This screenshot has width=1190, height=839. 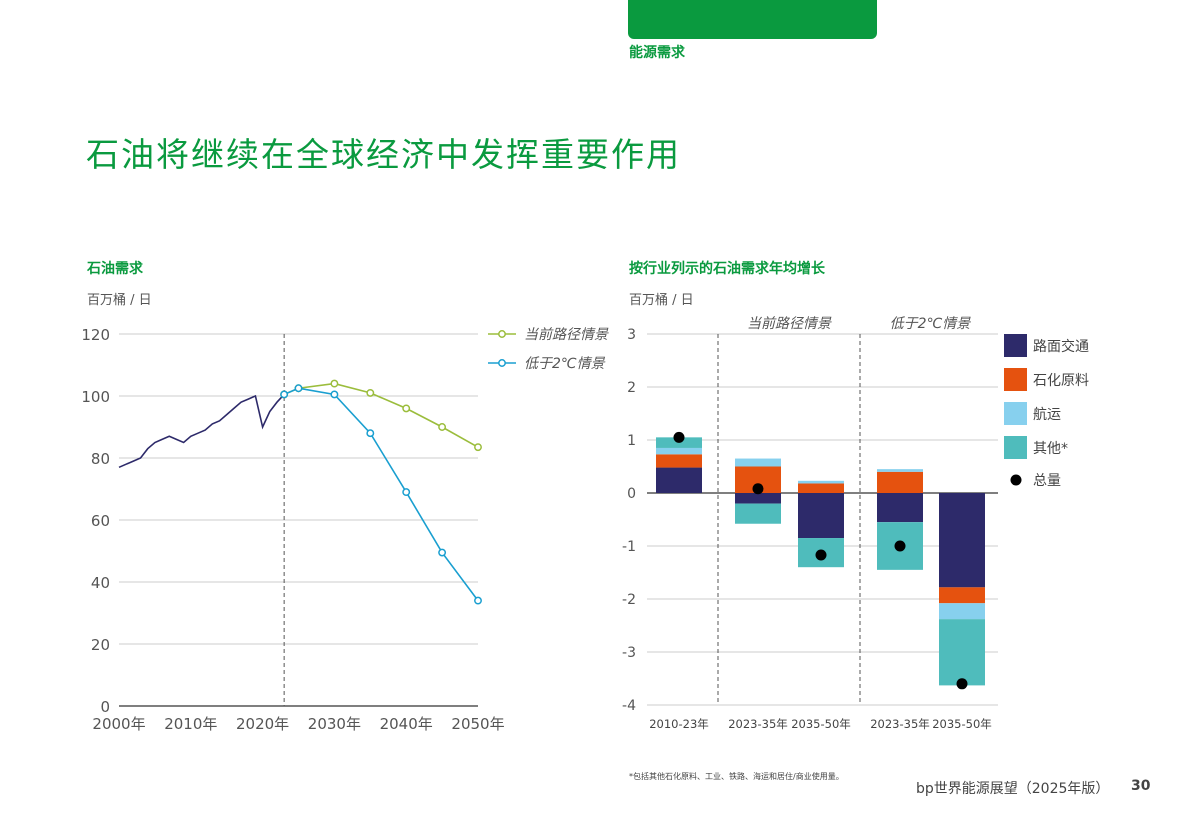 What do you see at coordinates (1015, 379) in the screenshot?
I see `petchem-legend-swatch` at bounding box center [1015, 379].